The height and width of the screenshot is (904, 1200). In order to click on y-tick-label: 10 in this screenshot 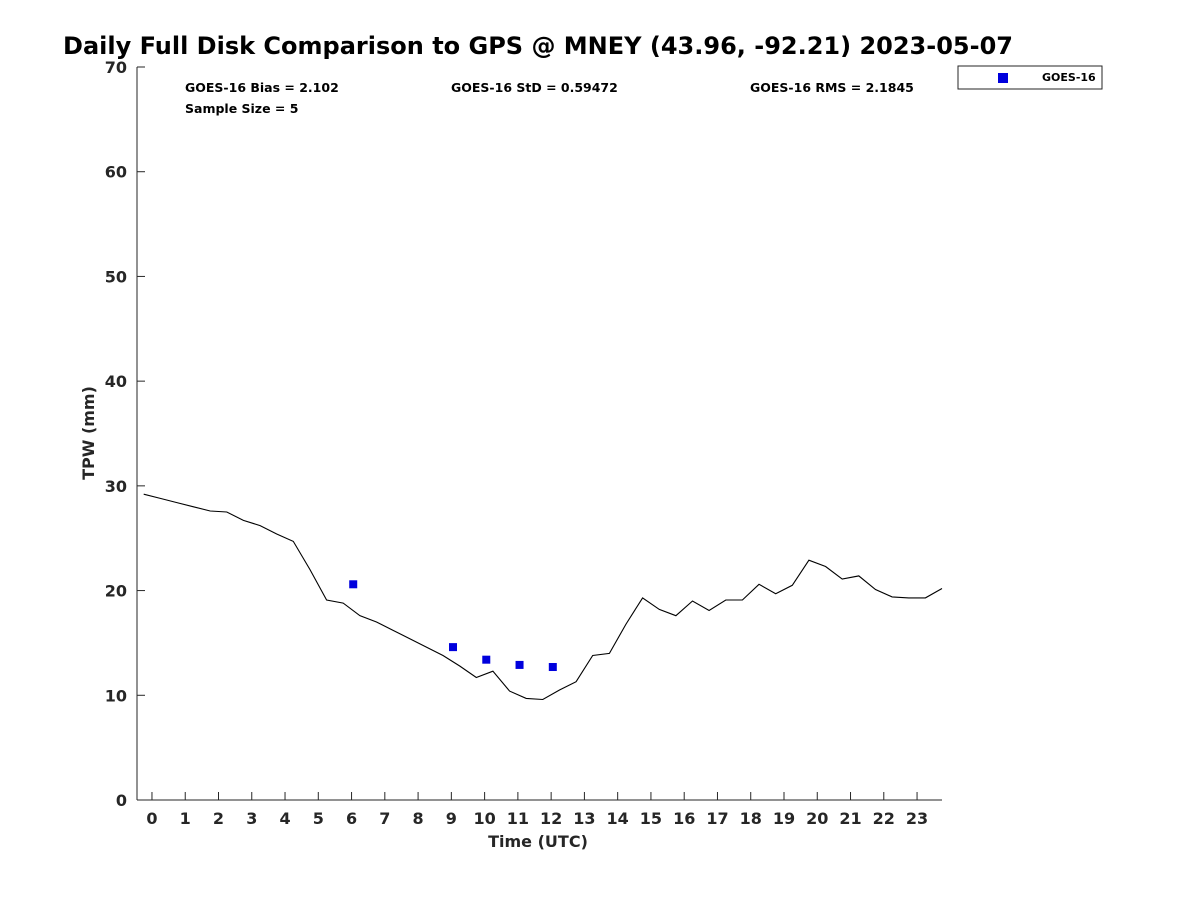, I will do `click(116, 695)`.